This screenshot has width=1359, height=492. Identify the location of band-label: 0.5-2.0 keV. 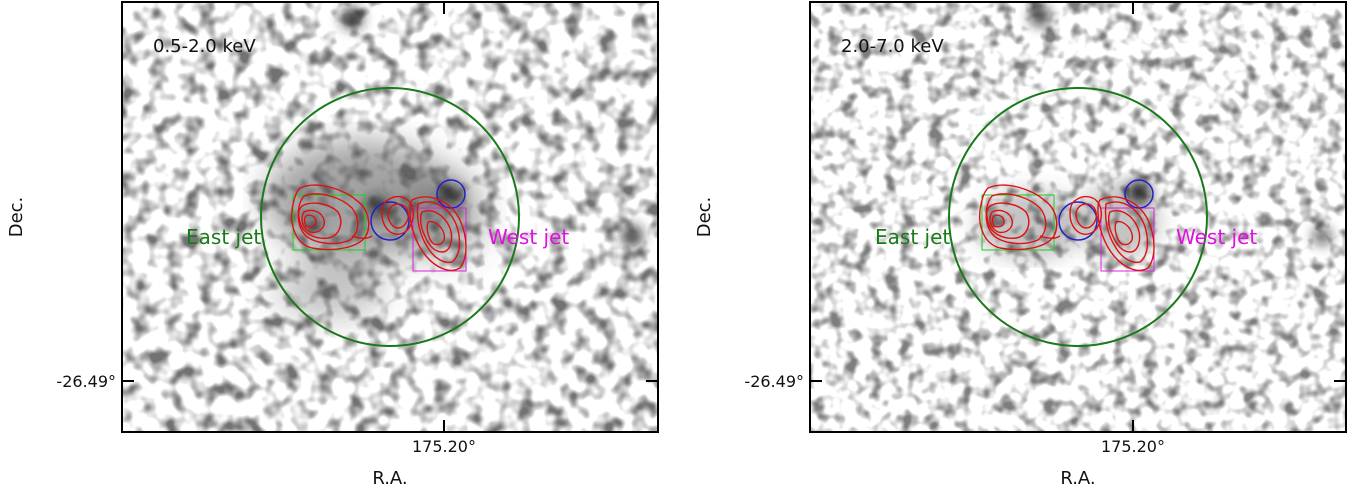
(204, 46).